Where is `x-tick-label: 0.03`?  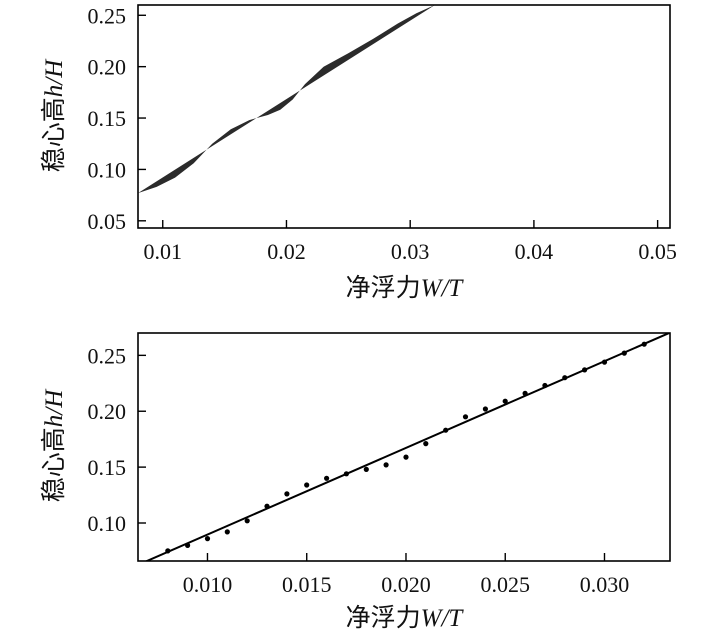
x-tick-label: 0.03 is located at coordinates (410, 251).